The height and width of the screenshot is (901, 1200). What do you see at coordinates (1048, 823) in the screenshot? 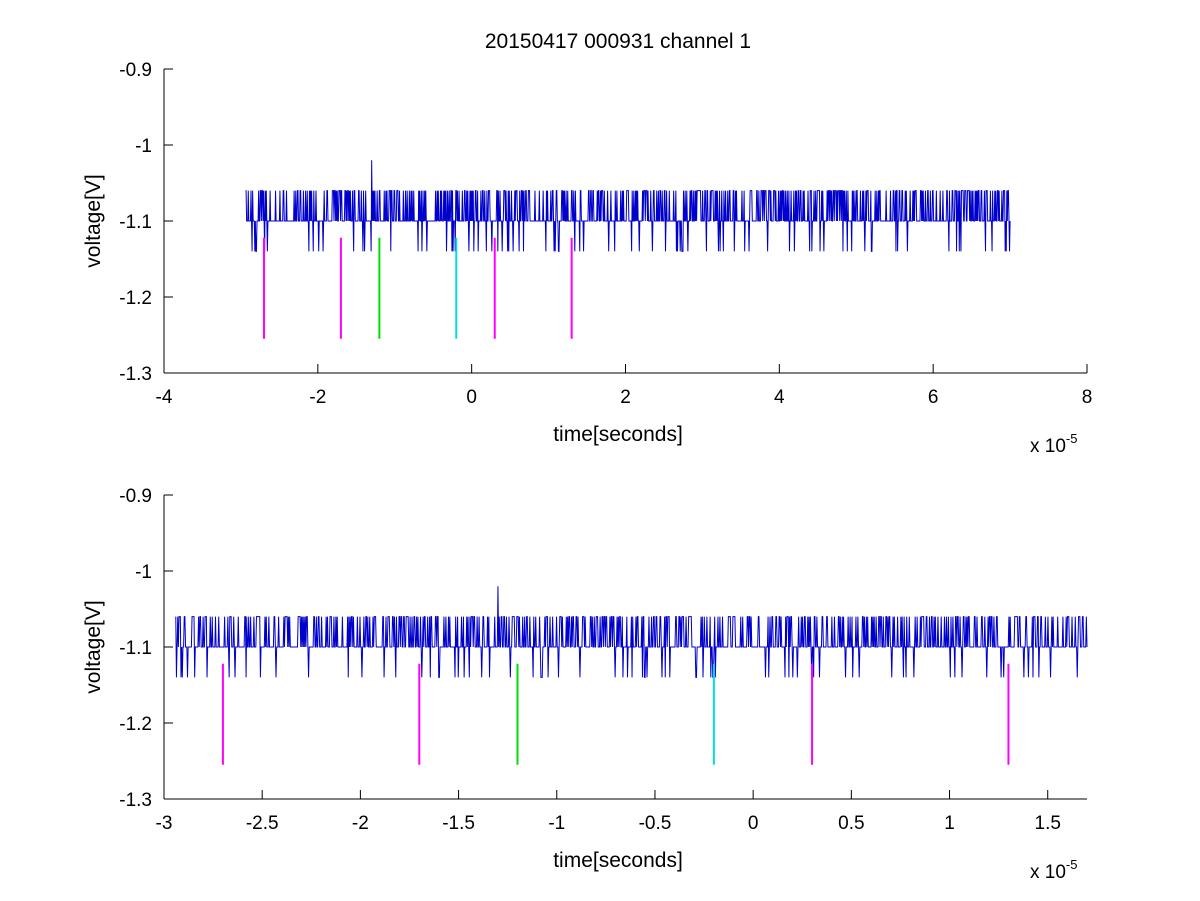
I see `x-tick-label: 1.5` at bounding box center [1048, 823].